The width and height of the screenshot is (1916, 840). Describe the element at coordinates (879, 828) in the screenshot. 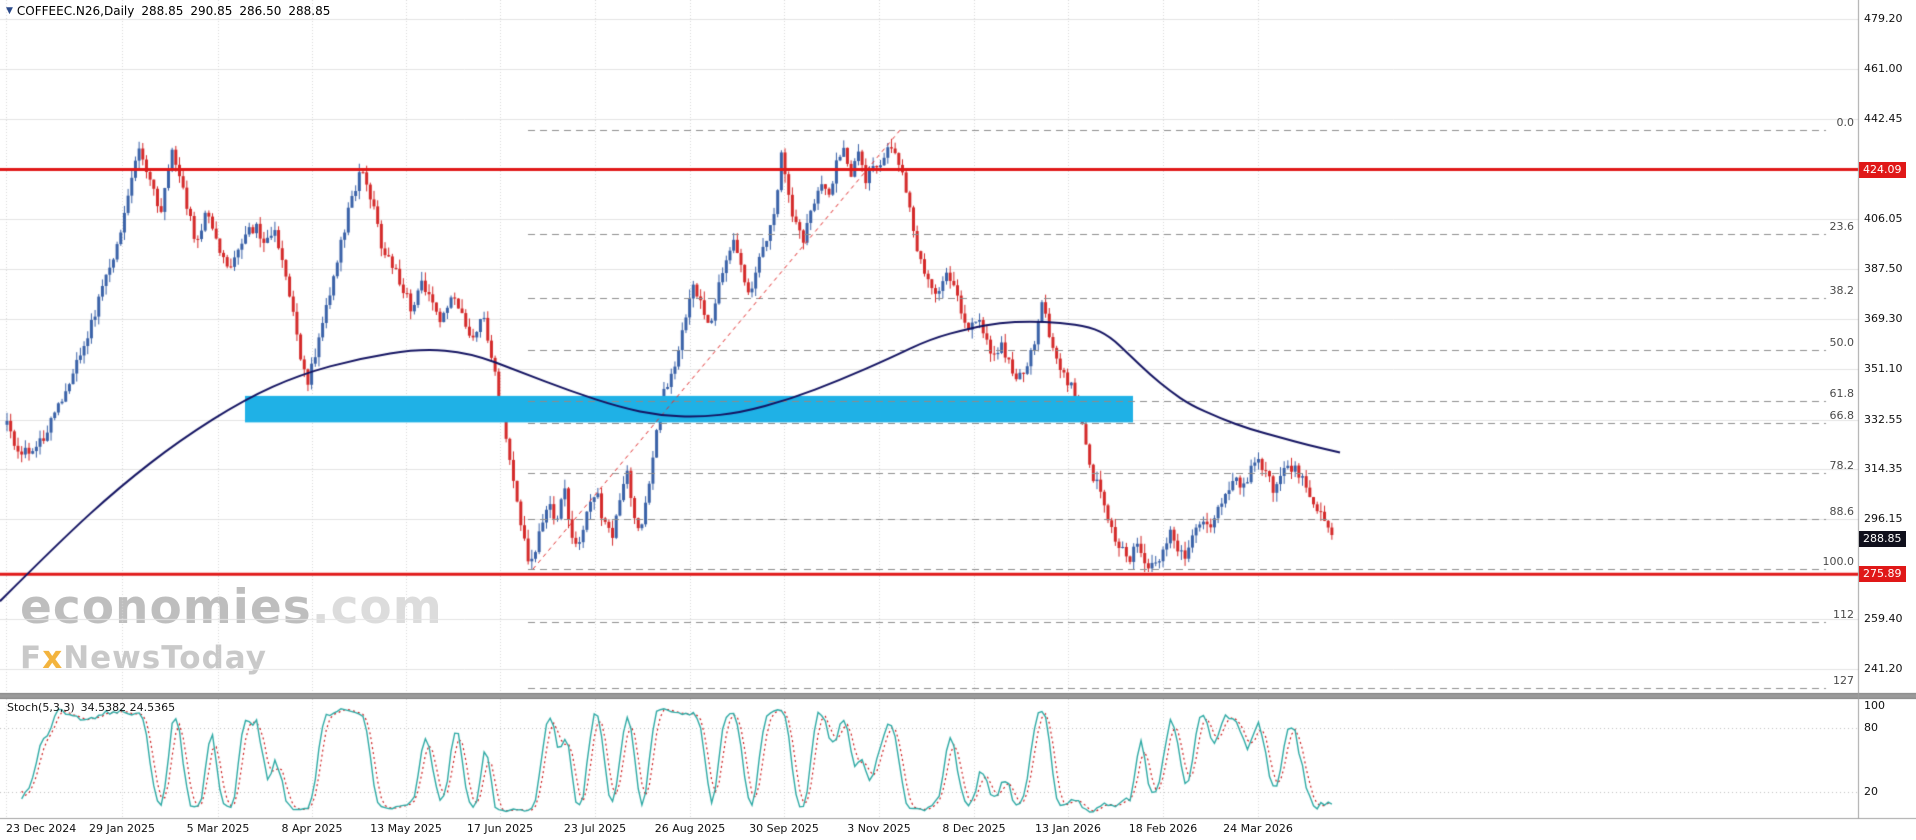

I see `date-label: 3 Nov 2025` at that location.